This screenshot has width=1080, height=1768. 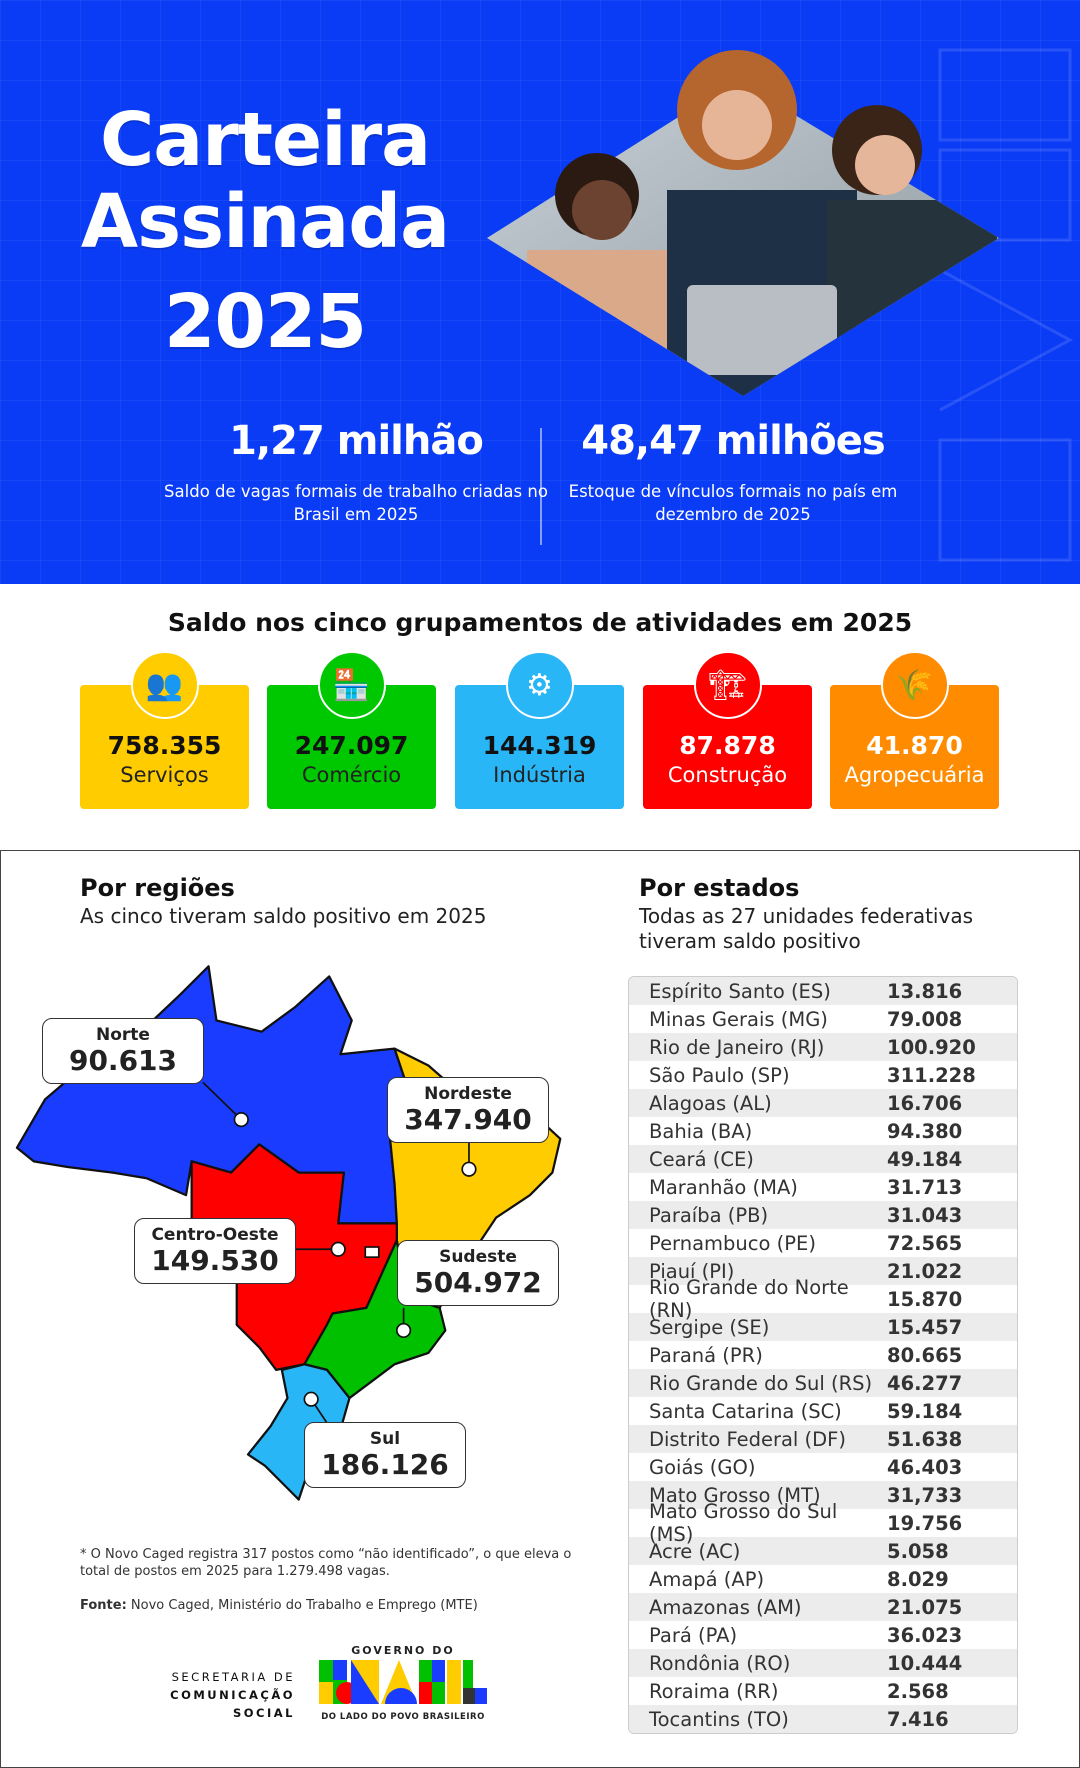 What do you see at coordinates (823, 1579) in the screenshot?
I see `table-row: Amapá (AP) 8.029` at bounding box center [823, 1579].